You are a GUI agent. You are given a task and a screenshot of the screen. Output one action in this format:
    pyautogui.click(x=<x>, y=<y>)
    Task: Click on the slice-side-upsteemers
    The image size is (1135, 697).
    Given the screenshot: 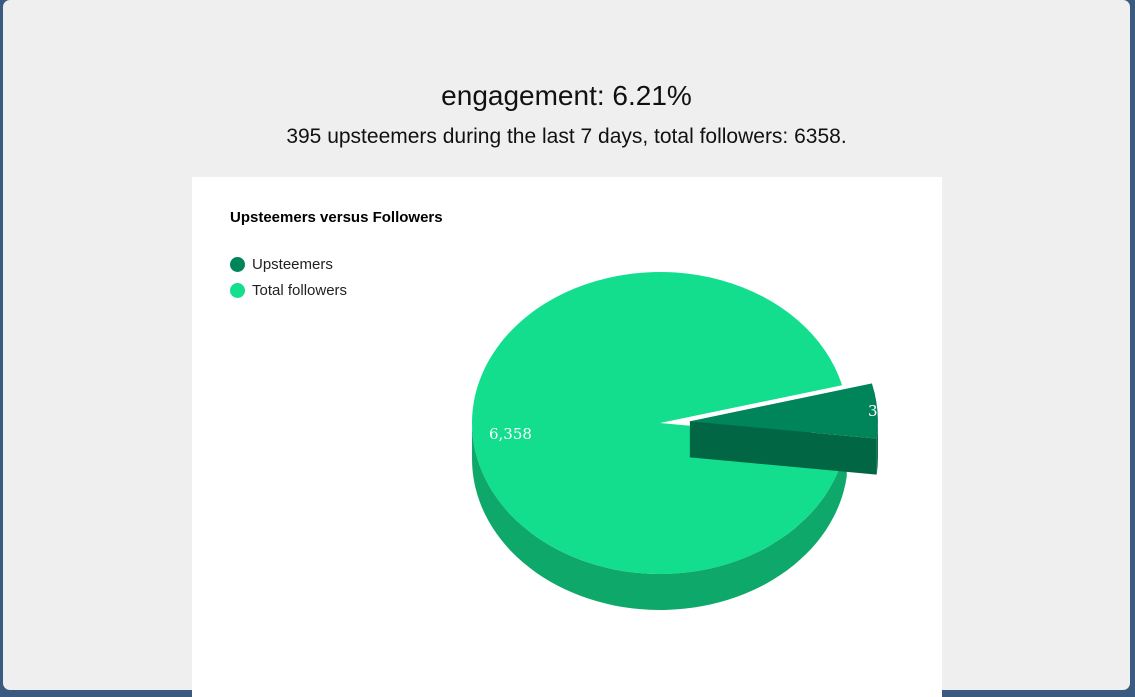 What is the action you would take?
    pyautogui.click(x=877, y=448)
    